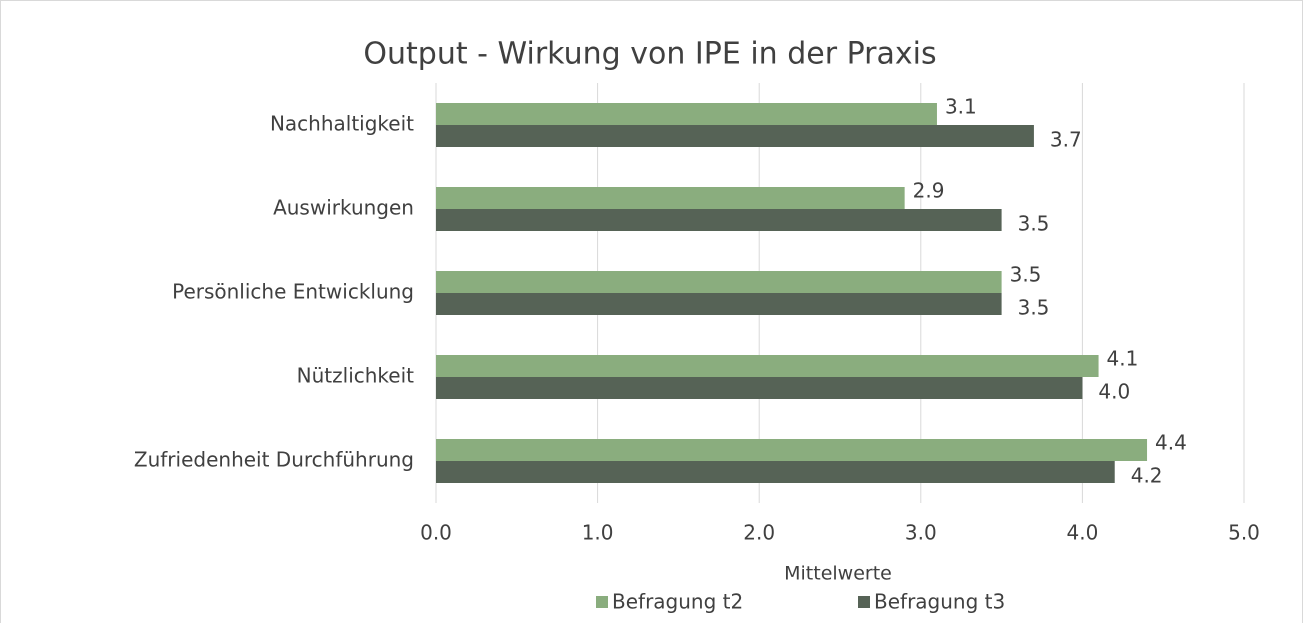 The height and width of the screenshot is (623, 1303). Describe the element at coordinates (759, 533) in the screenshot. I see `x-tick-label: 2.0` at that location.